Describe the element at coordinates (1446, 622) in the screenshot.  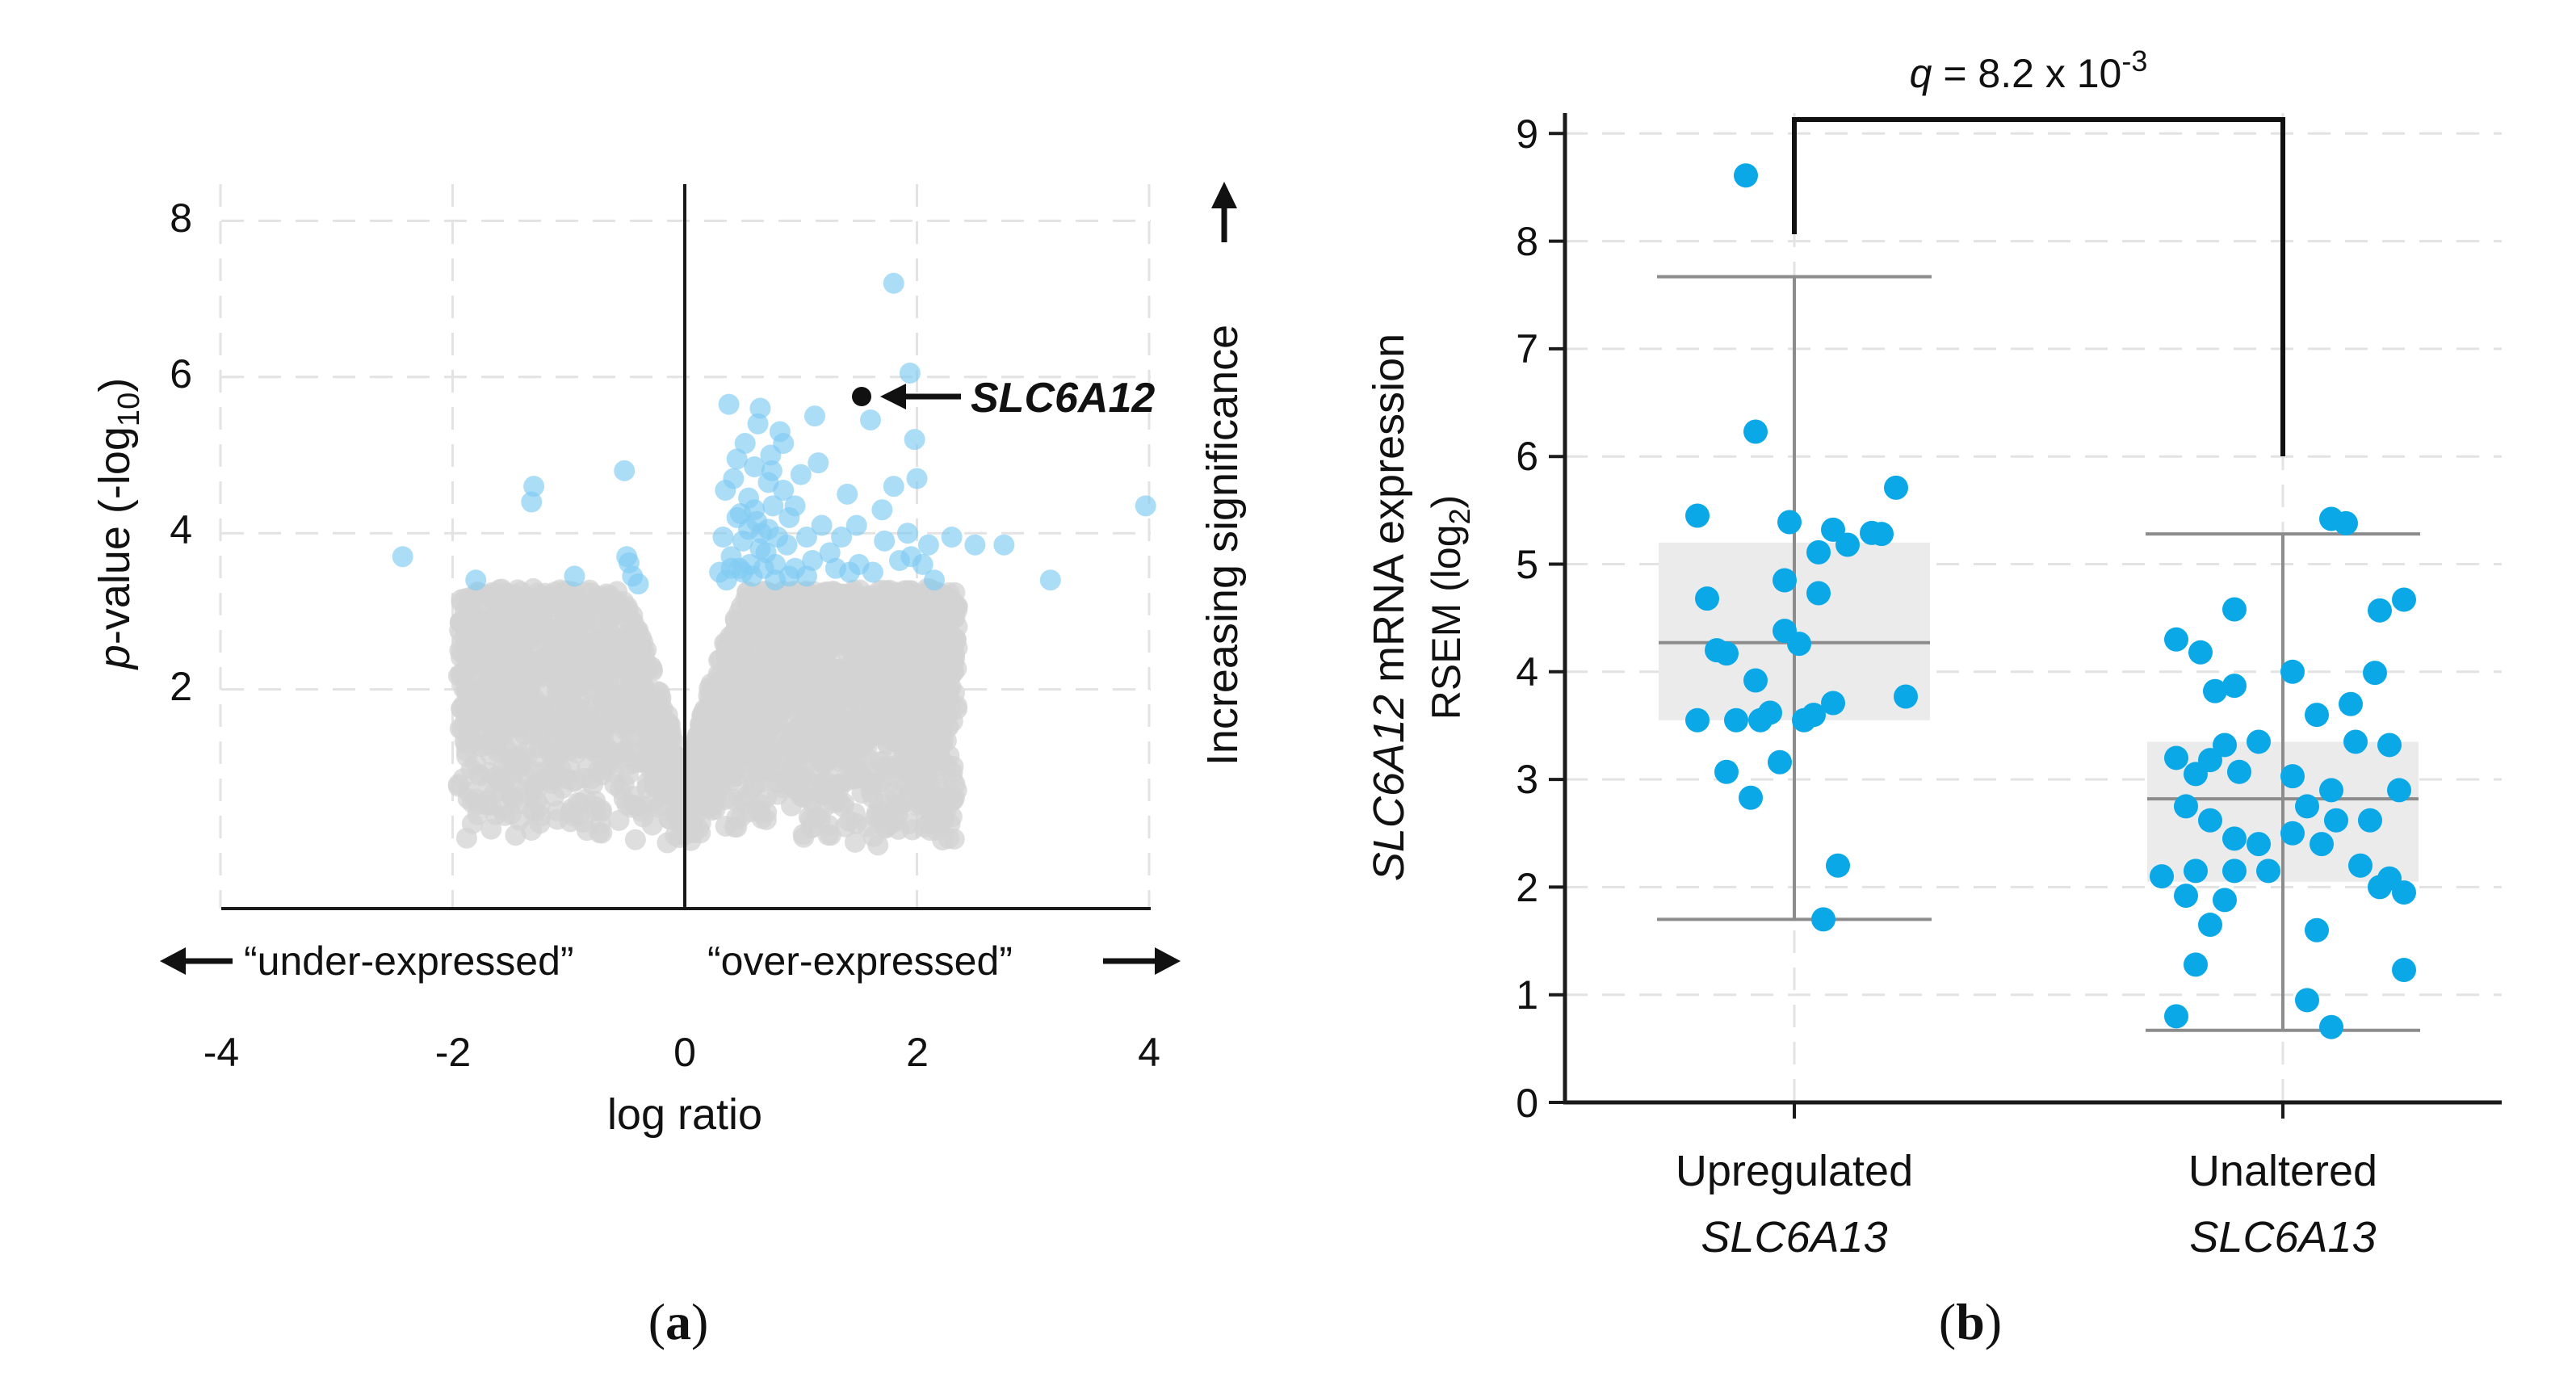
I see `box-y-title2-main: RSEM (log` at that location.